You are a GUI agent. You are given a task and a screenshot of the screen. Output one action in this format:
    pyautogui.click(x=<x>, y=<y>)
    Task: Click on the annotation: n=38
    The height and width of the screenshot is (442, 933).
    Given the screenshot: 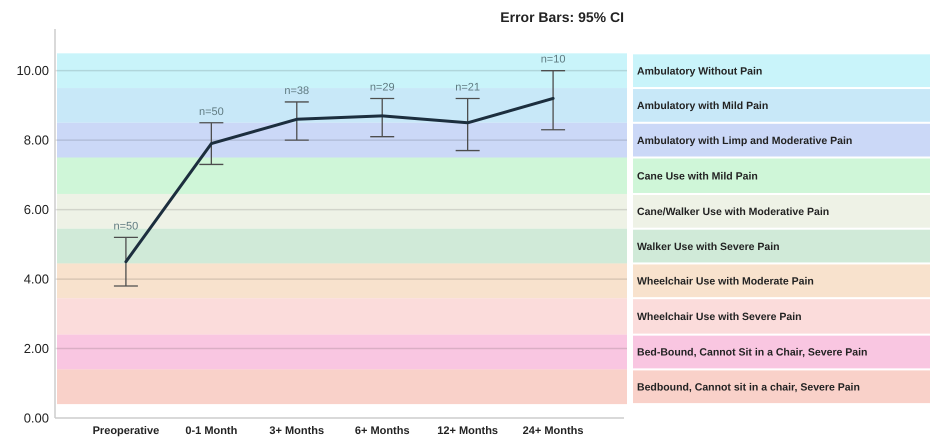 What is the action you would take?
    pyautogui.click(x=297, y=90)
    